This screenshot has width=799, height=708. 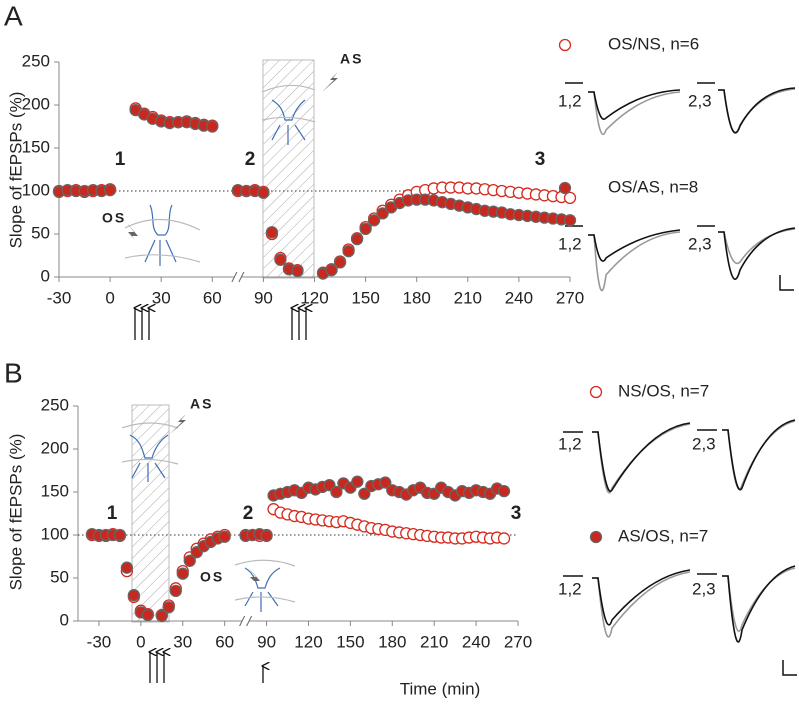 I want to click on panel-label: B, so click(x=13, y=372).